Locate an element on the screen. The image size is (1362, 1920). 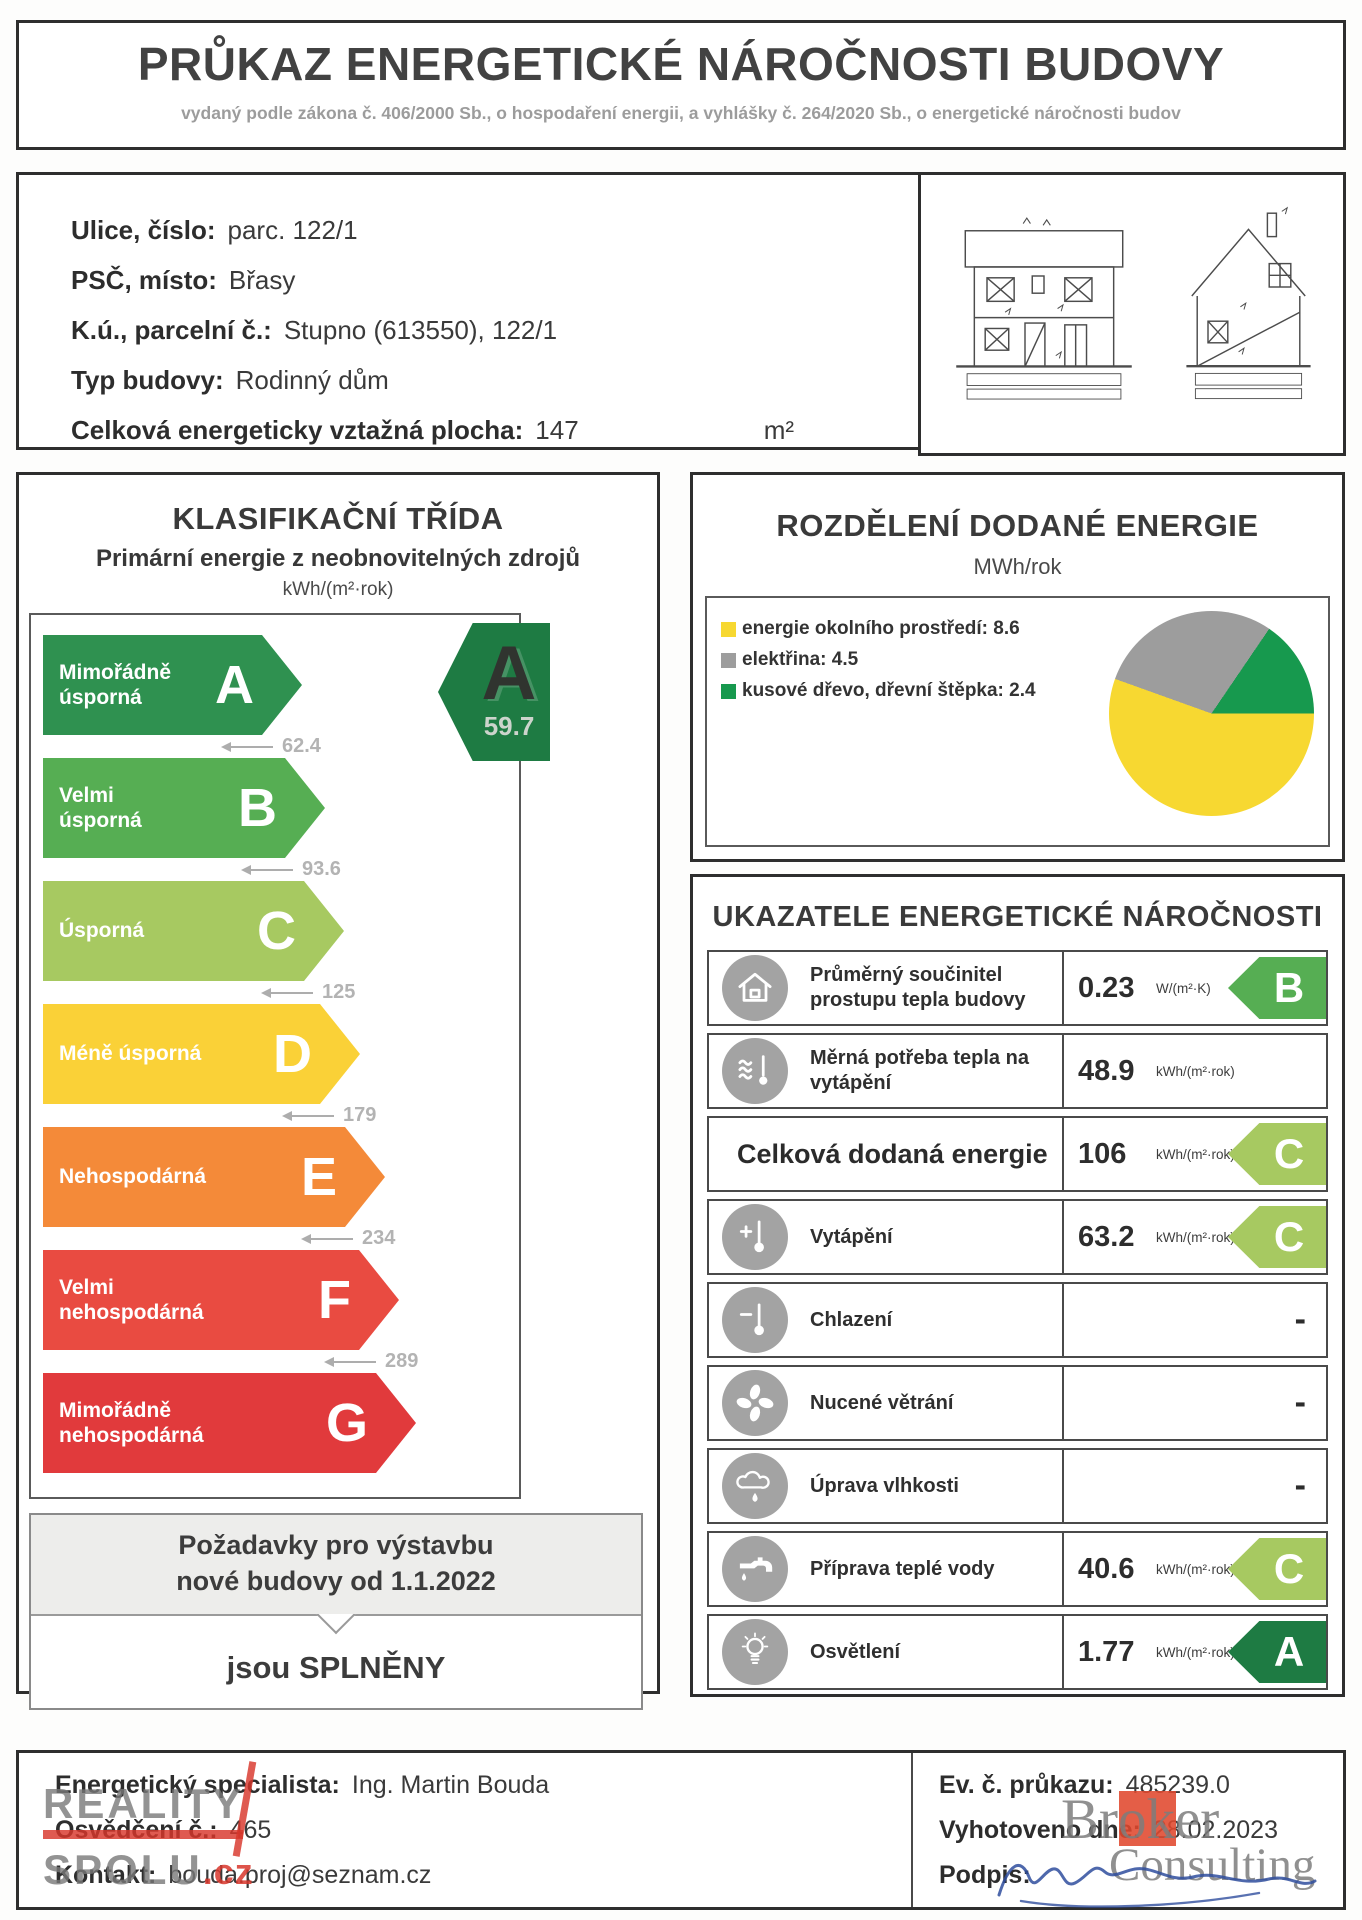
cooling-icon is located at coordinates (755, 1320).